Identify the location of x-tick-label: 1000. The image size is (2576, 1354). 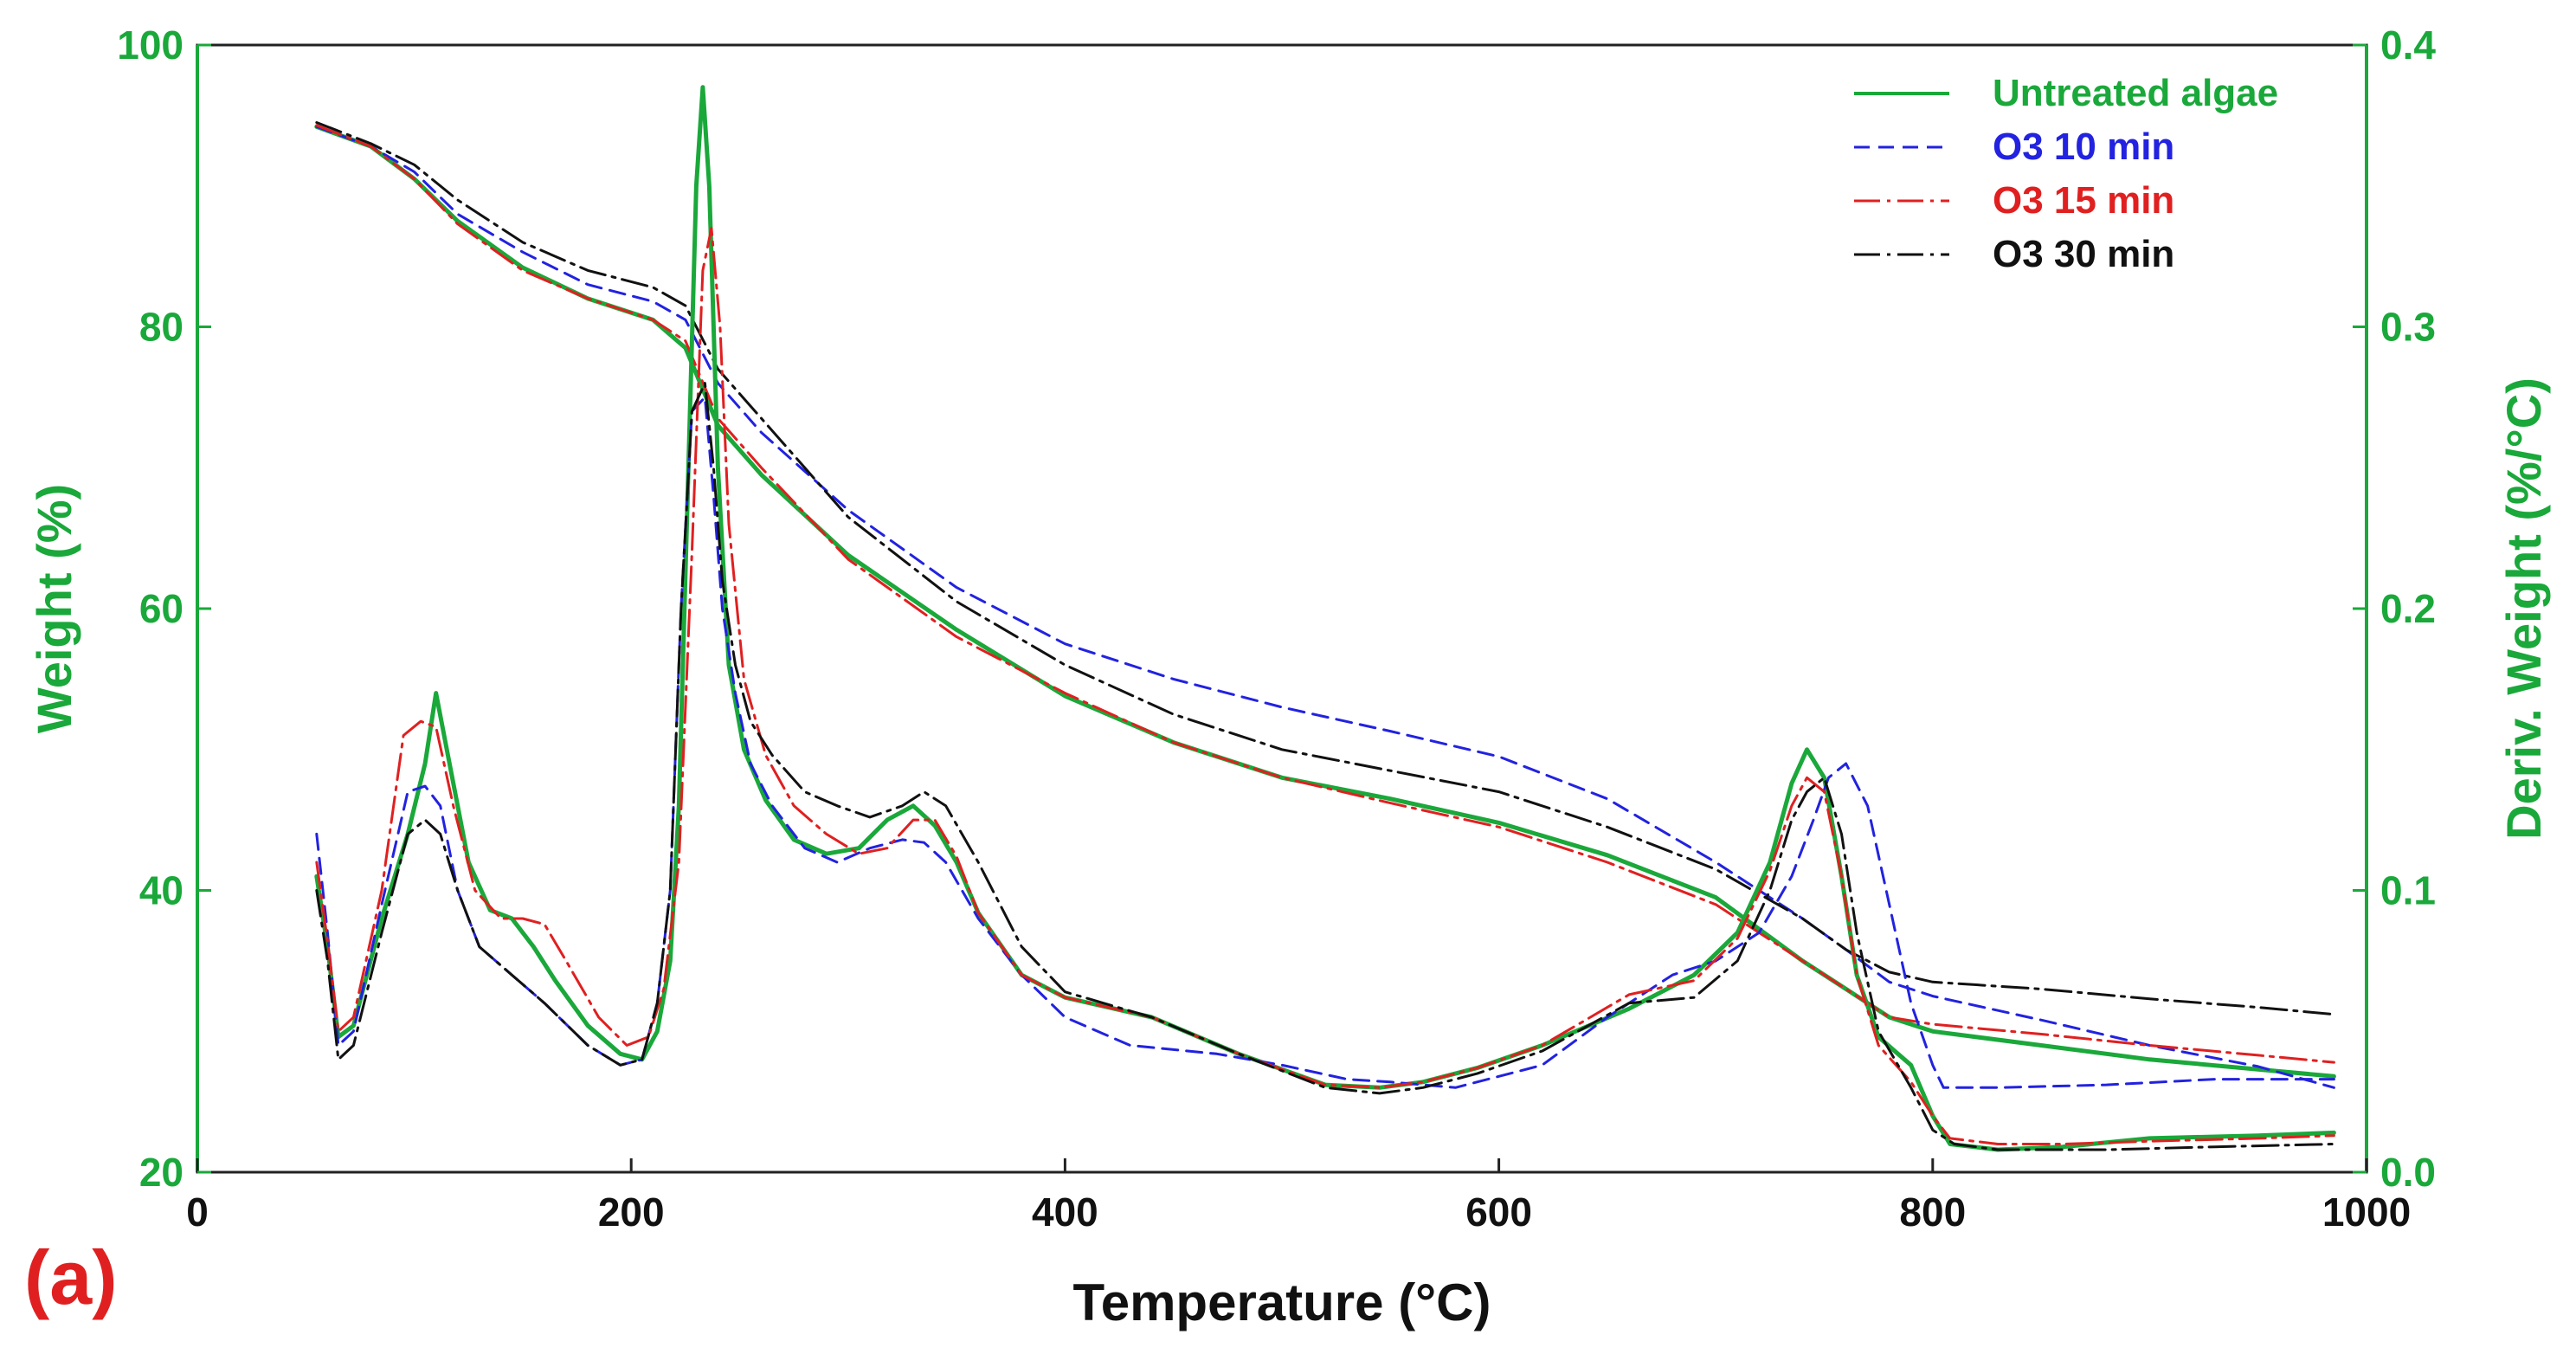
(2366, 1212).